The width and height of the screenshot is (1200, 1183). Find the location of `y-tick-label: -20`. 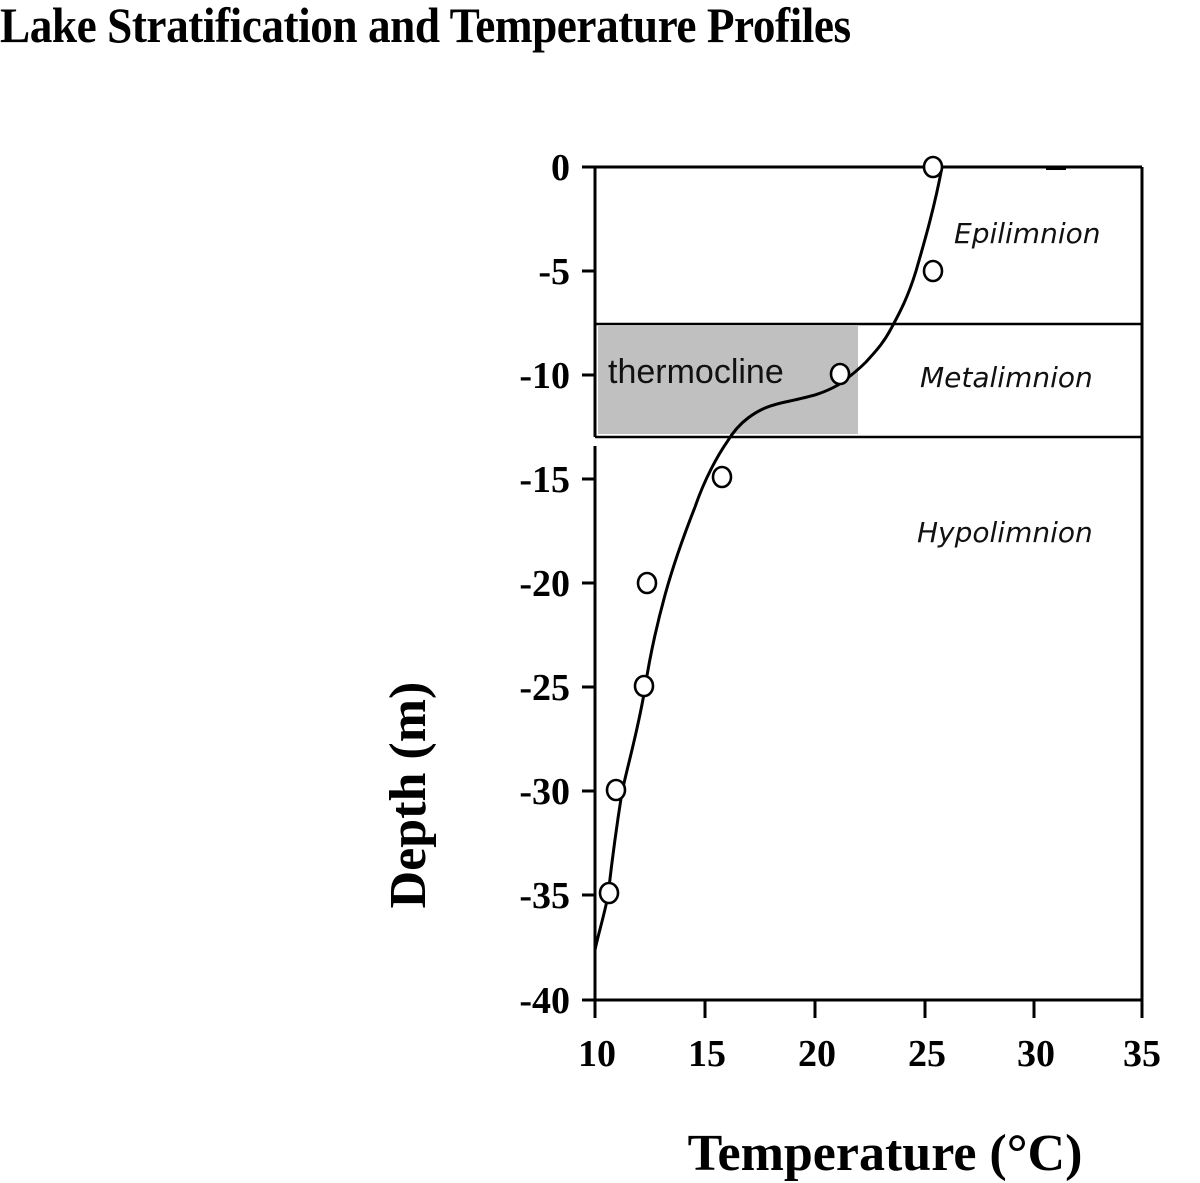

y-tick-label: -20 is located at coordinates (544, 584).